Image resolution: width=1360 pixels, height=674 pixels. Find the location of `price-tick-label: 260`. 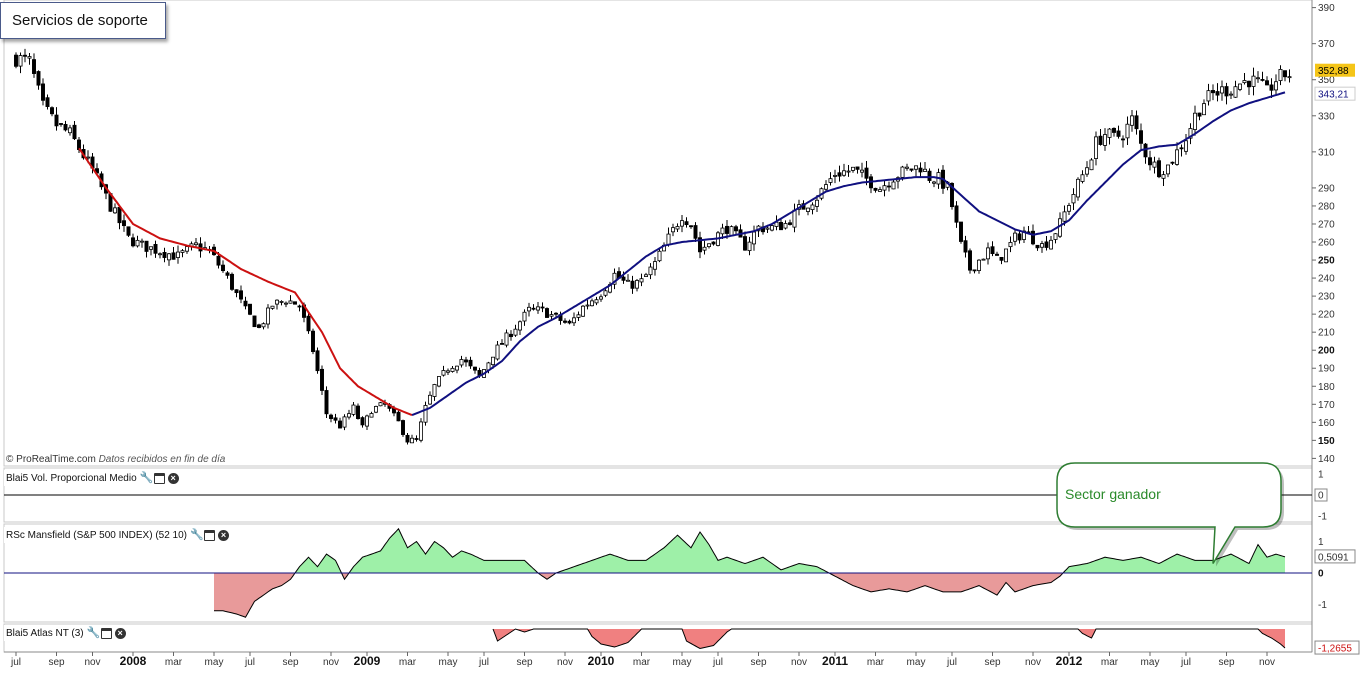

price-tick-label: 260 is located at coordinates (1326, 243).